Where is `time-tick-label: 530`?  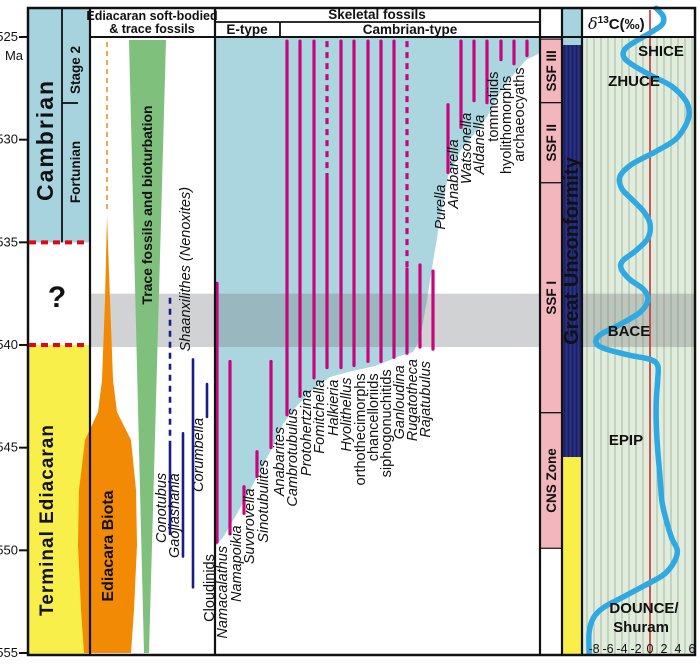
time-tick-label: 530 is located at coordinates (9, 139).